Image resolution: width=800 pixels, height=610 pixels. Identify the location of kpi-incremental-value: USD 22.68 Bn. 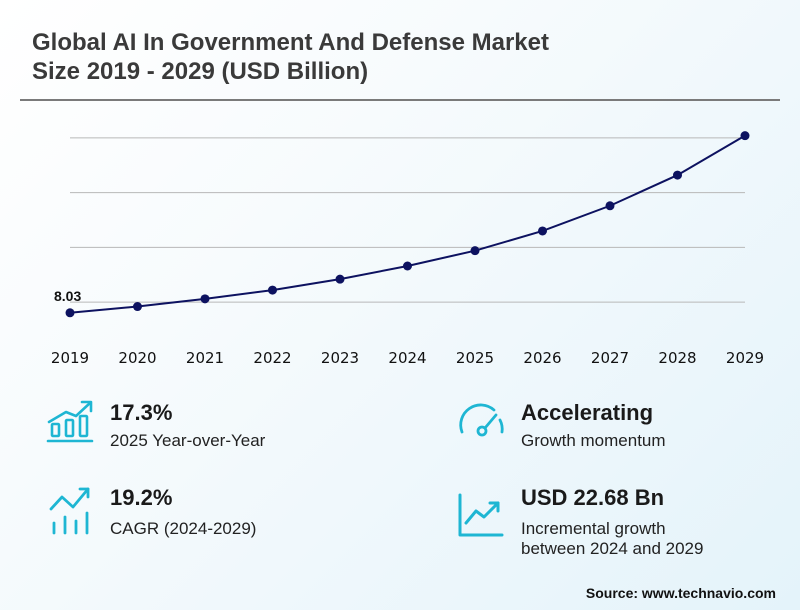
(593, 497).